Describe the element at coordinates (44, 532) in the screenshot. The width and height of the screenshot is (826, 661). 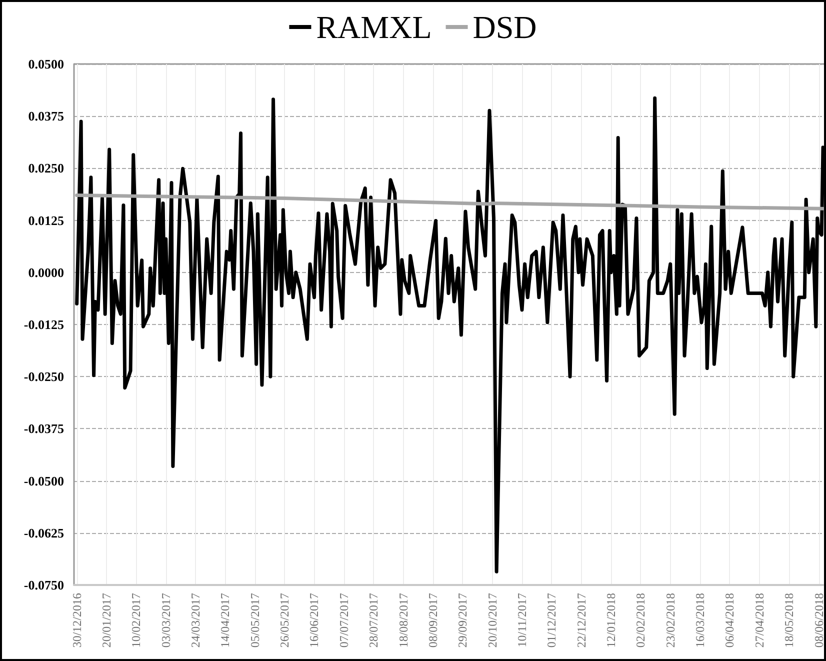
I see `y-tick-label: -0.0625` at that location.